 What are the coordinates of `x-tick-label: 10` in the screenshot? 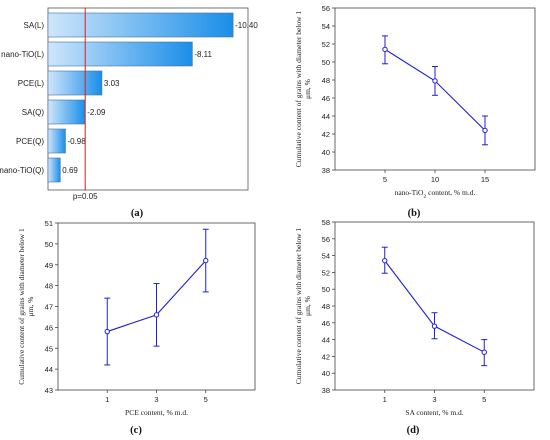 It's located at (435, 179).